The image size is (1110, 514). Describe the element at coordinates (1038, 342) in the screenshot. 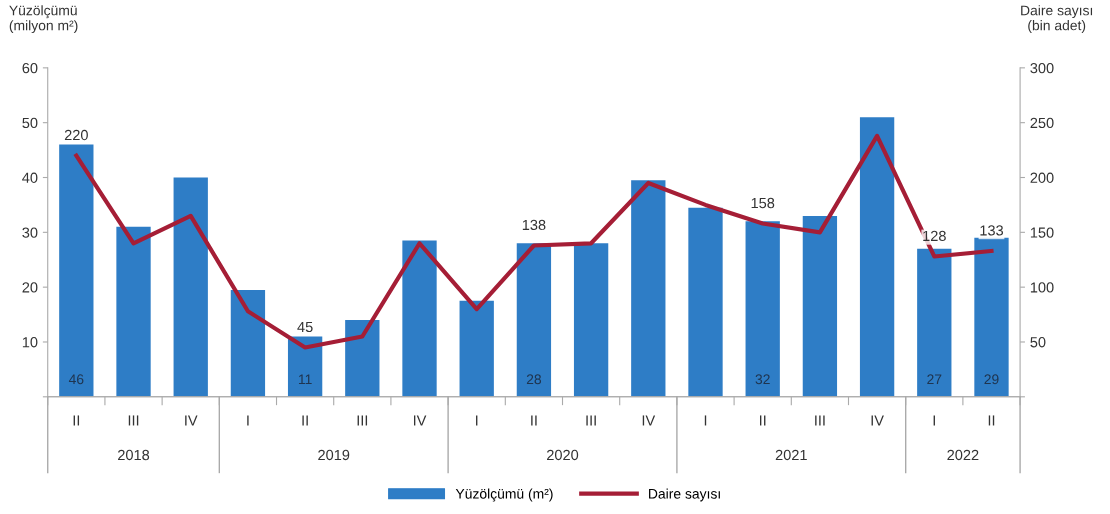

I see `y2-tick-label: 50` at that location.